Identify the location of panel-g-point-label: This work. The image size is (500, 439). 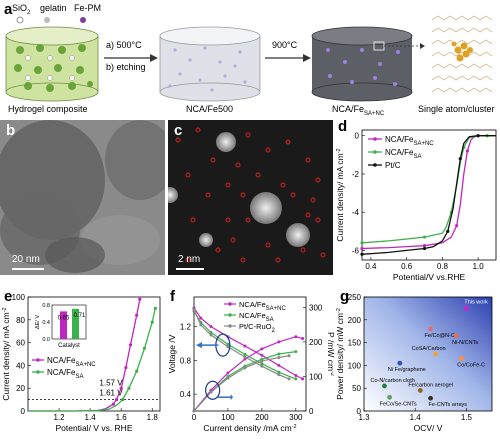
(476, 302).